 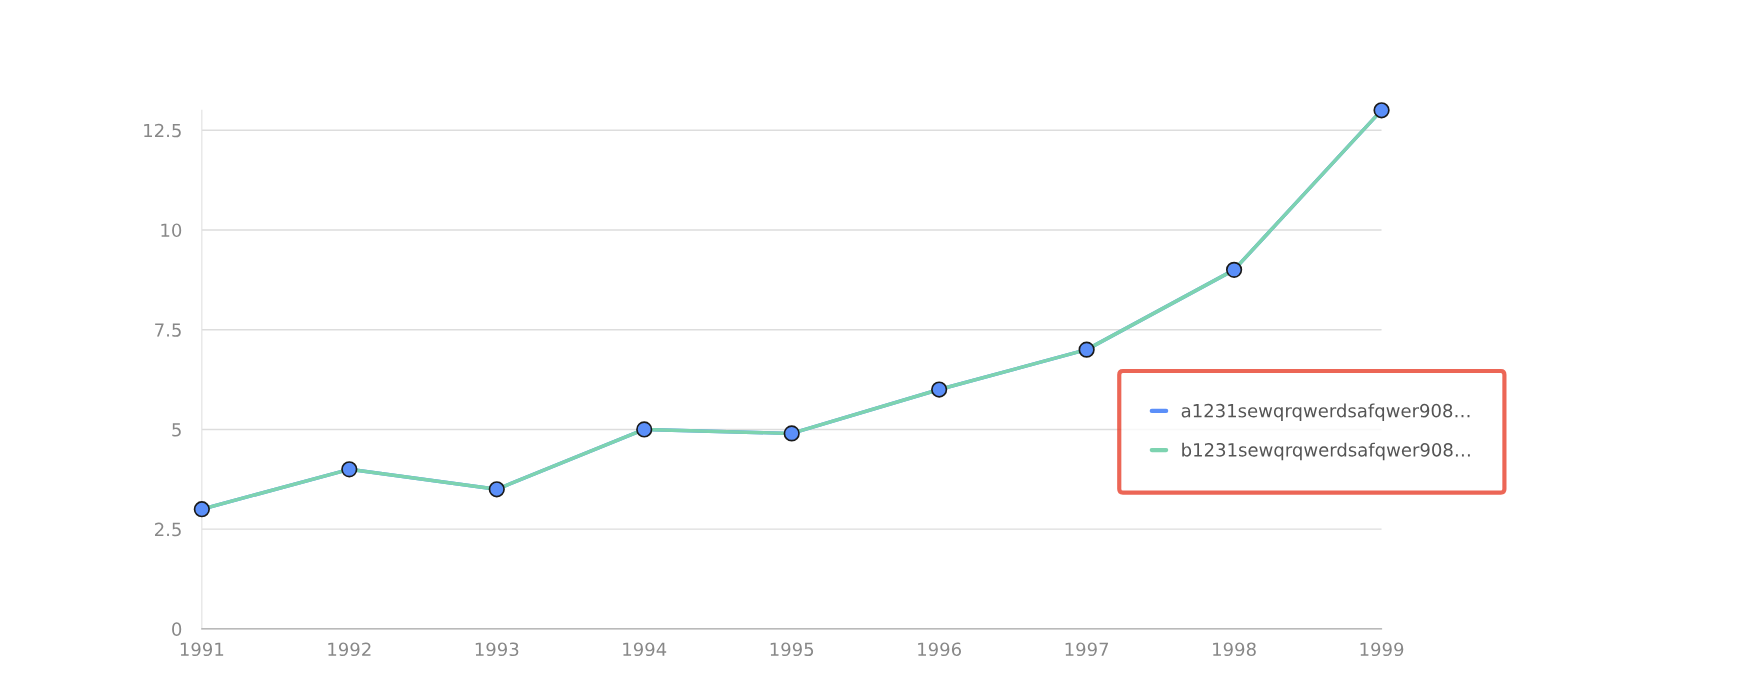 I want to click on x-tick-label: 1992, so click(x=349, y=649).